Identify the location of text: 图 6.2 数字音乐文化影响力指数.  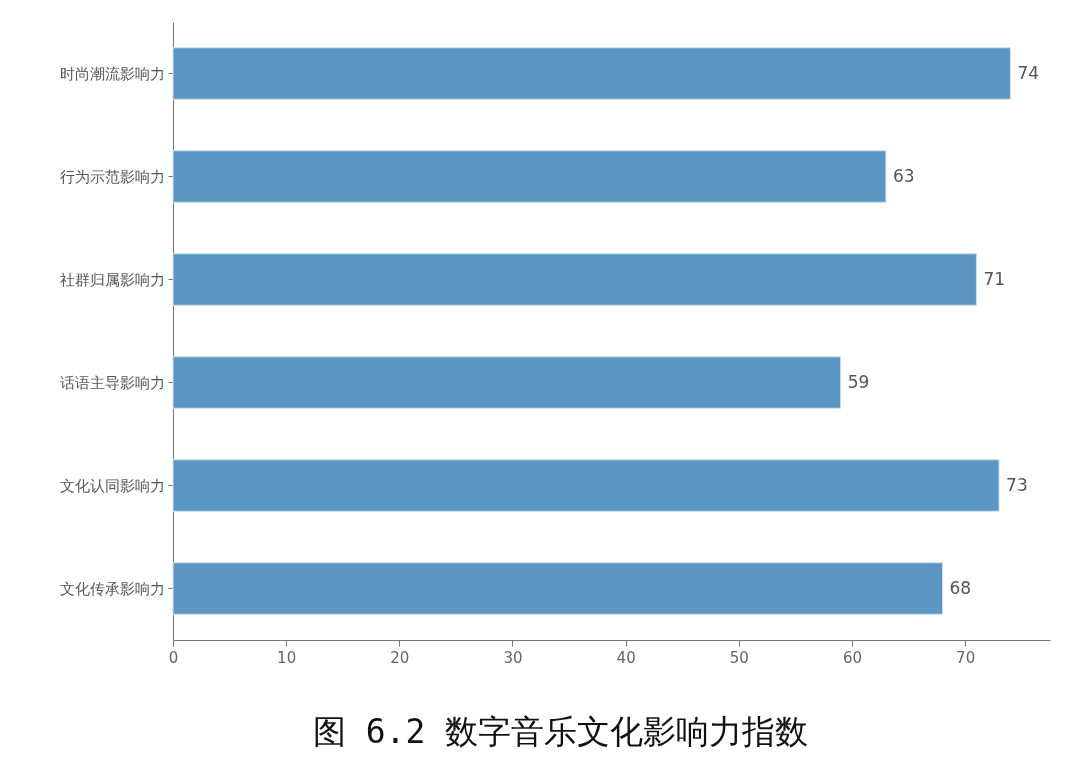
(560, 731).